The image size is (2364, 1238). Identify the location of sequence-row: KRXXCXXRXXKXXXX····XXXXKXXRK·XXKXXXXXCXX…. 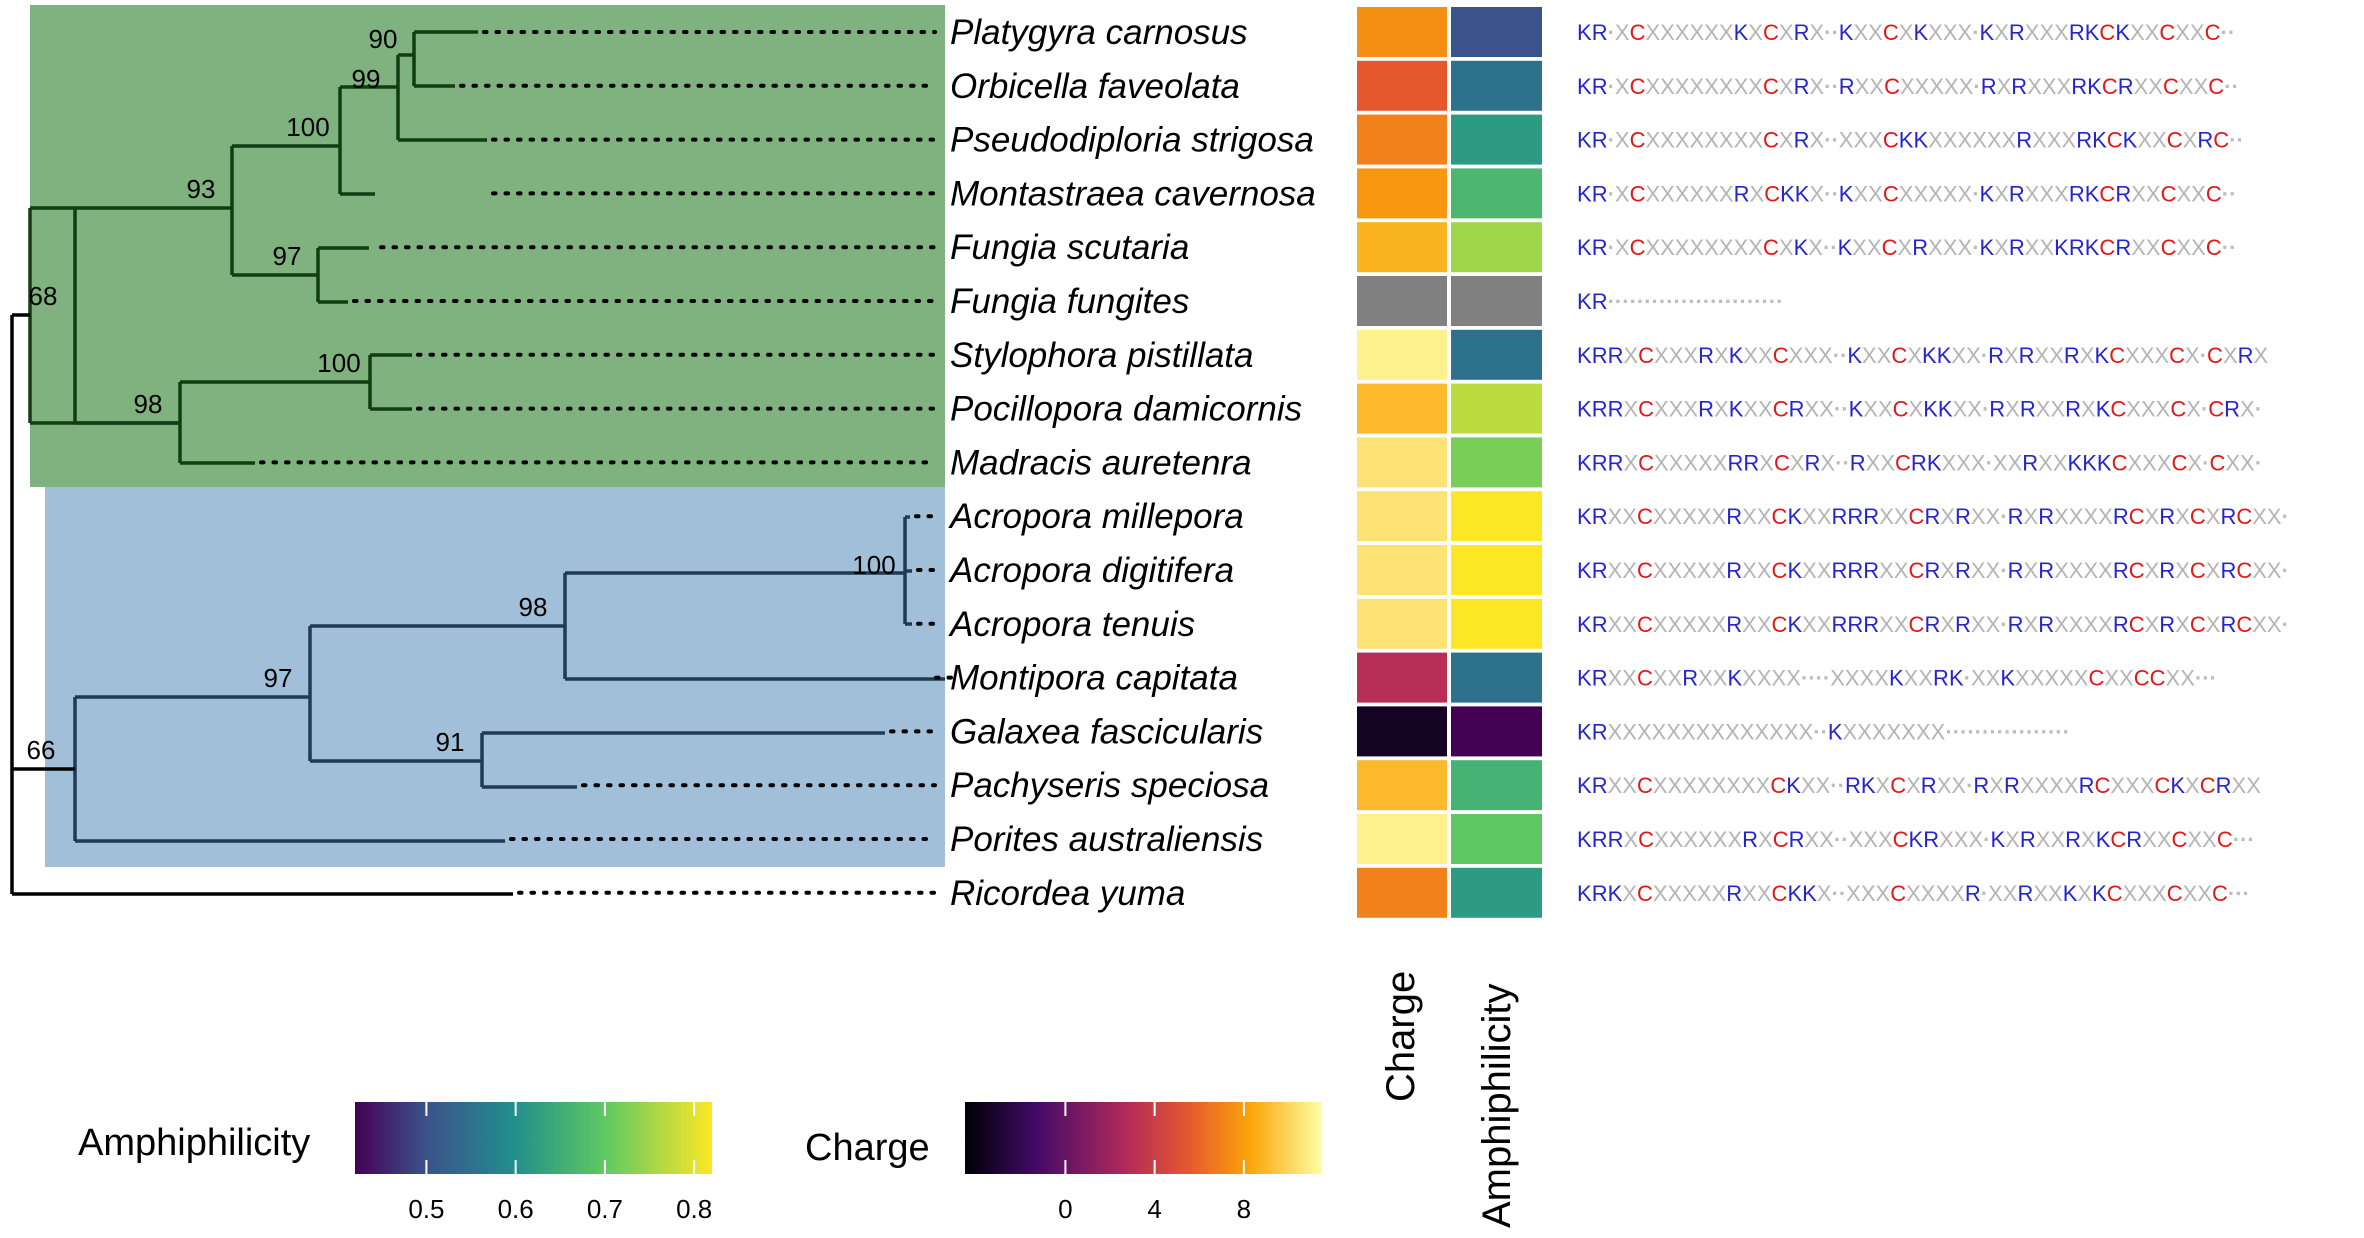
(1897, 678).